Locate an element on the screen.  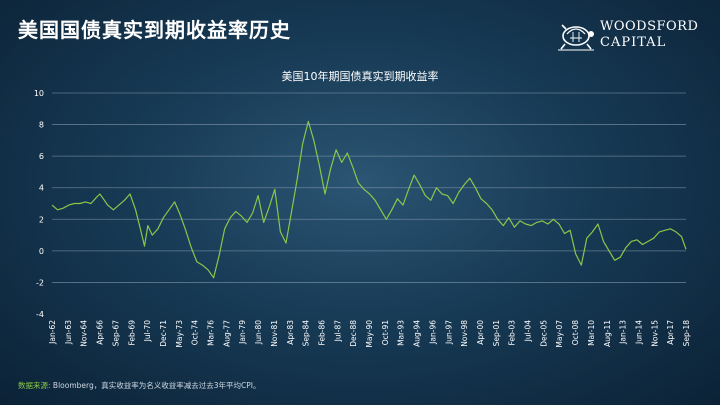
x-tick-label: Oct-91 is located at coordinates (385, 332).